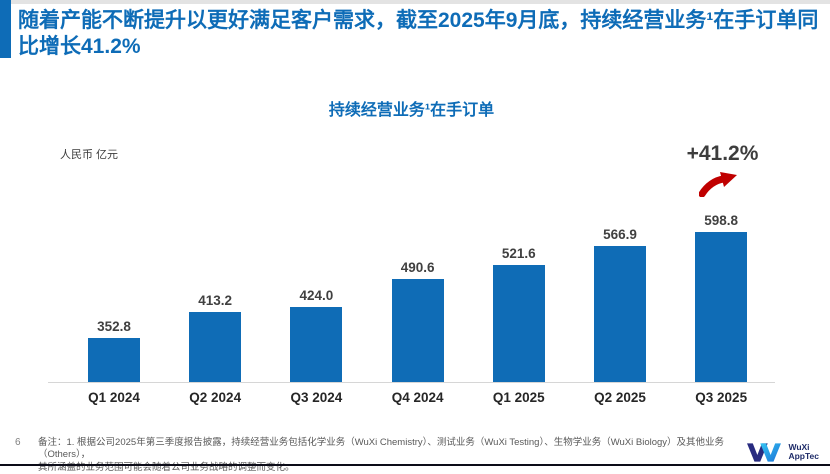 The height and width of the screenshot is (474, 830). I want to click on bar-value-label: 352.8, so click(114, 326).